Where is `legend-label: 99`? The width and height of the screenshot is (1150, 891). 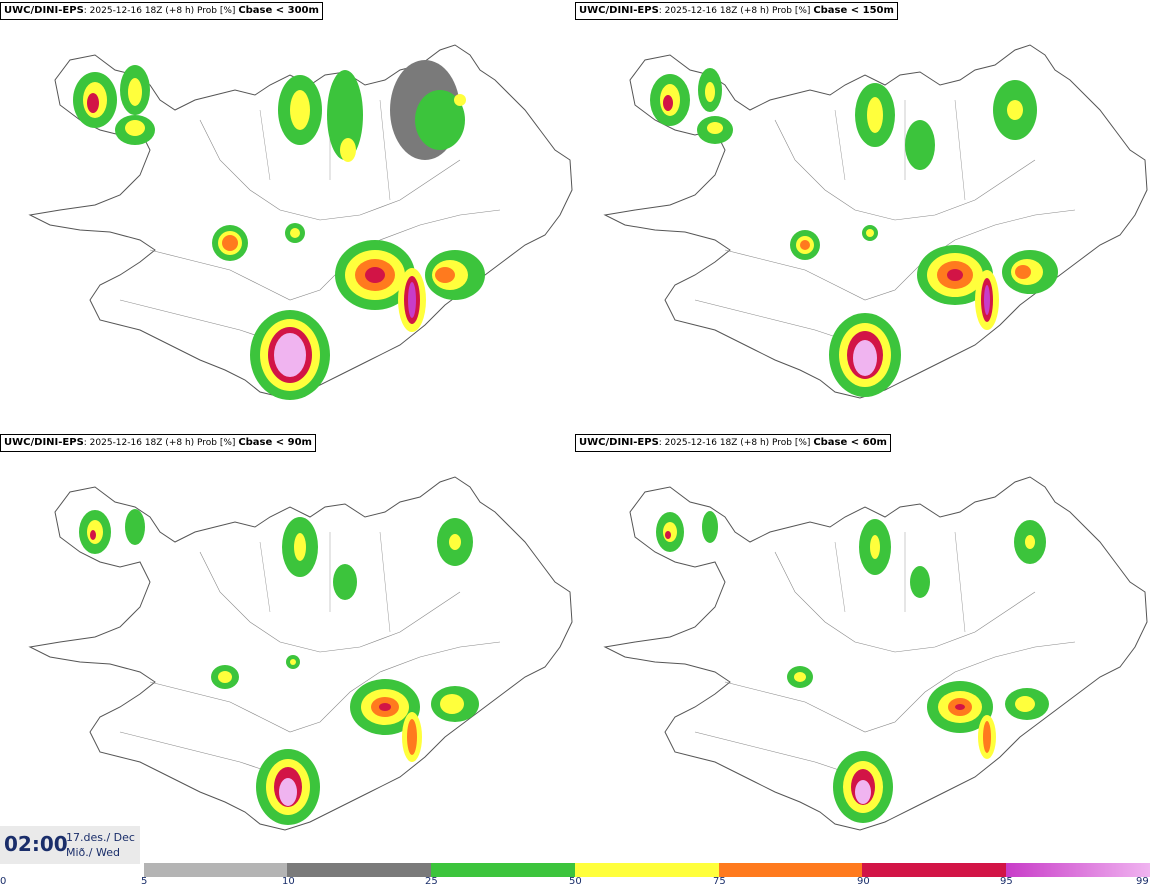
legend-label: 99 is located at coordinates (1142, 881).